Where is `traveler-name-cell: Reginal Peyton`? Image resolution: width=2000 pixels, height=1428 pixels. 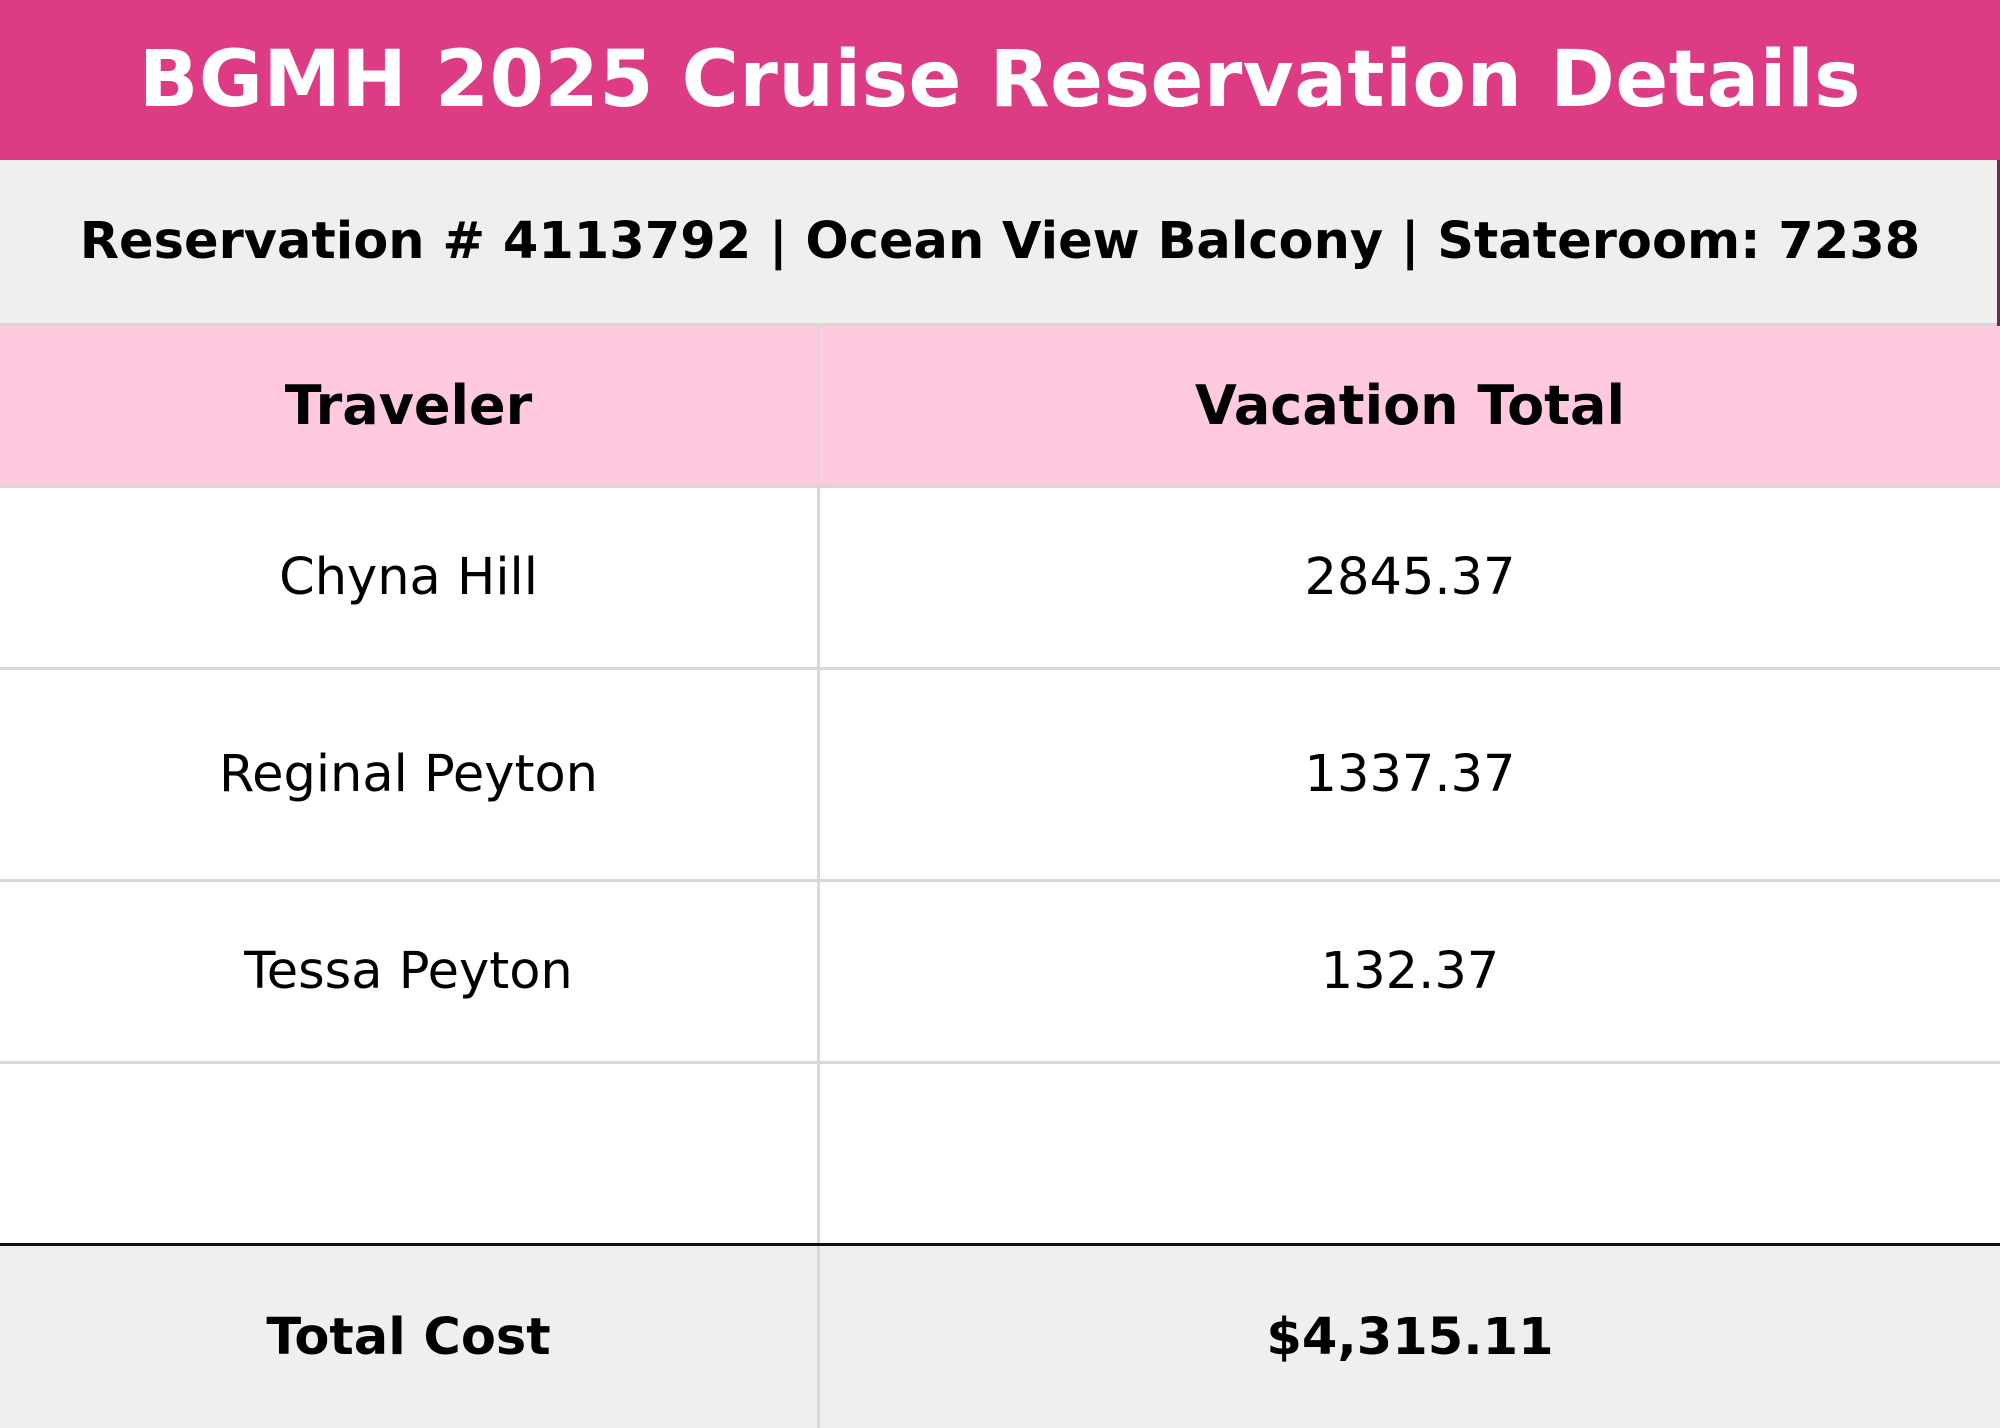
traveler-name-cell: Reginal Peyton is located at coordinates (410, 774).